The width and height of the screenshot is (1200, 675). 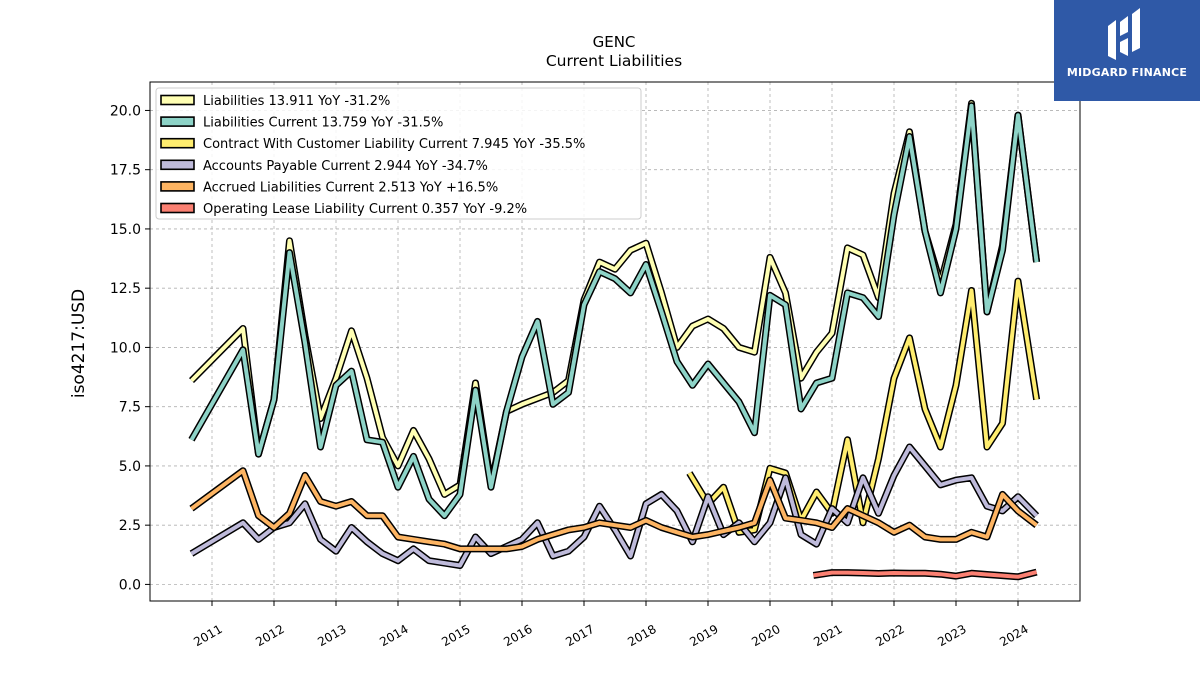 What do you see at coordinates (765, 635) in the screenshot?
I see `x-tick-label: 2020` at bounding box center [765, 635].